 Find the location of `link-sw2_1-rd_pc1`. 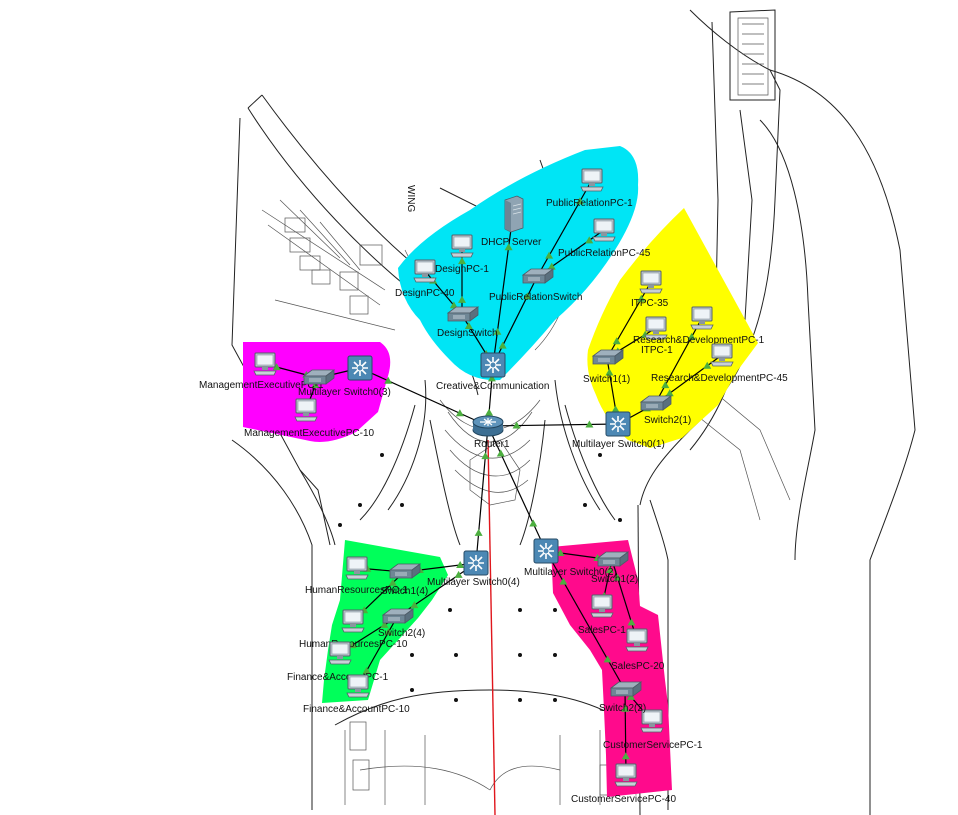

link-sw2_1-rd_pc1 is located at coordinates (678, 361).